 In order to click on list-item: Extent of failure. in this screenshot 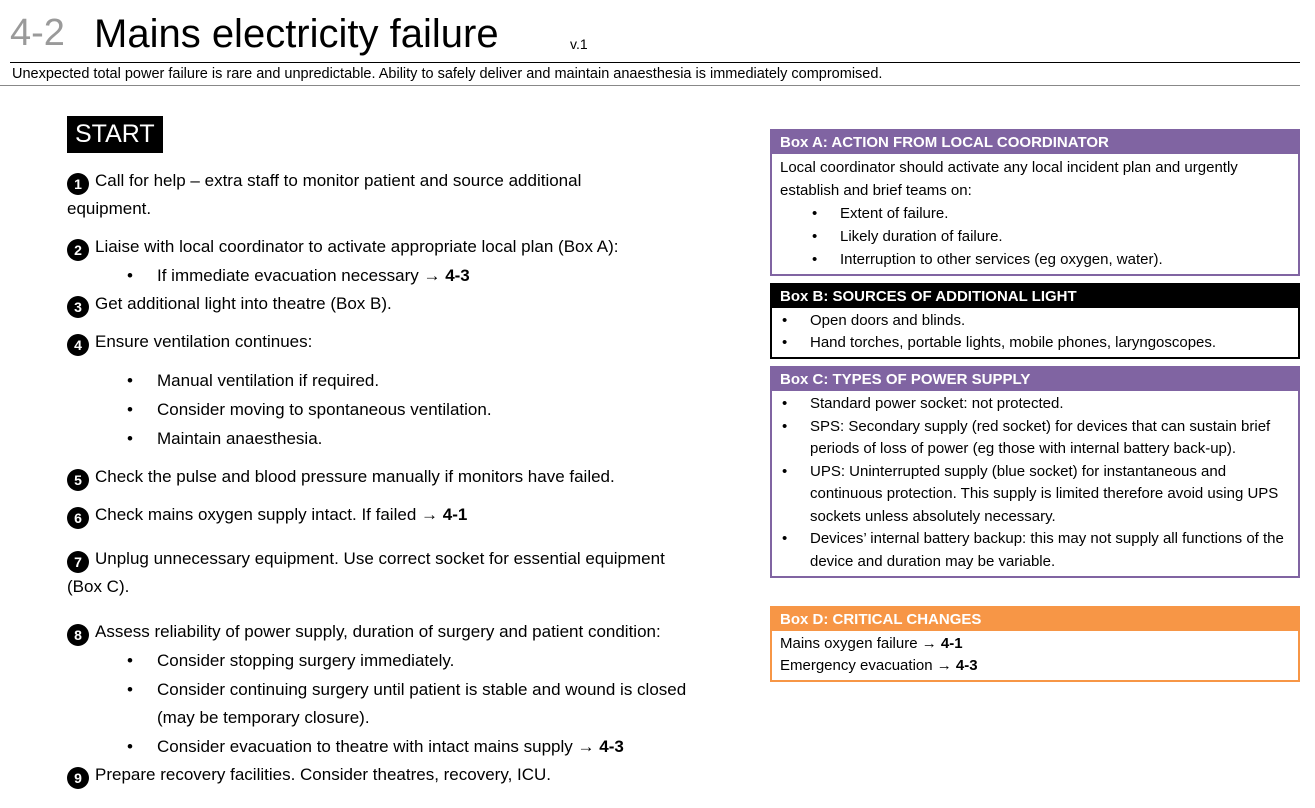, I will do `click(1035, 213)`.